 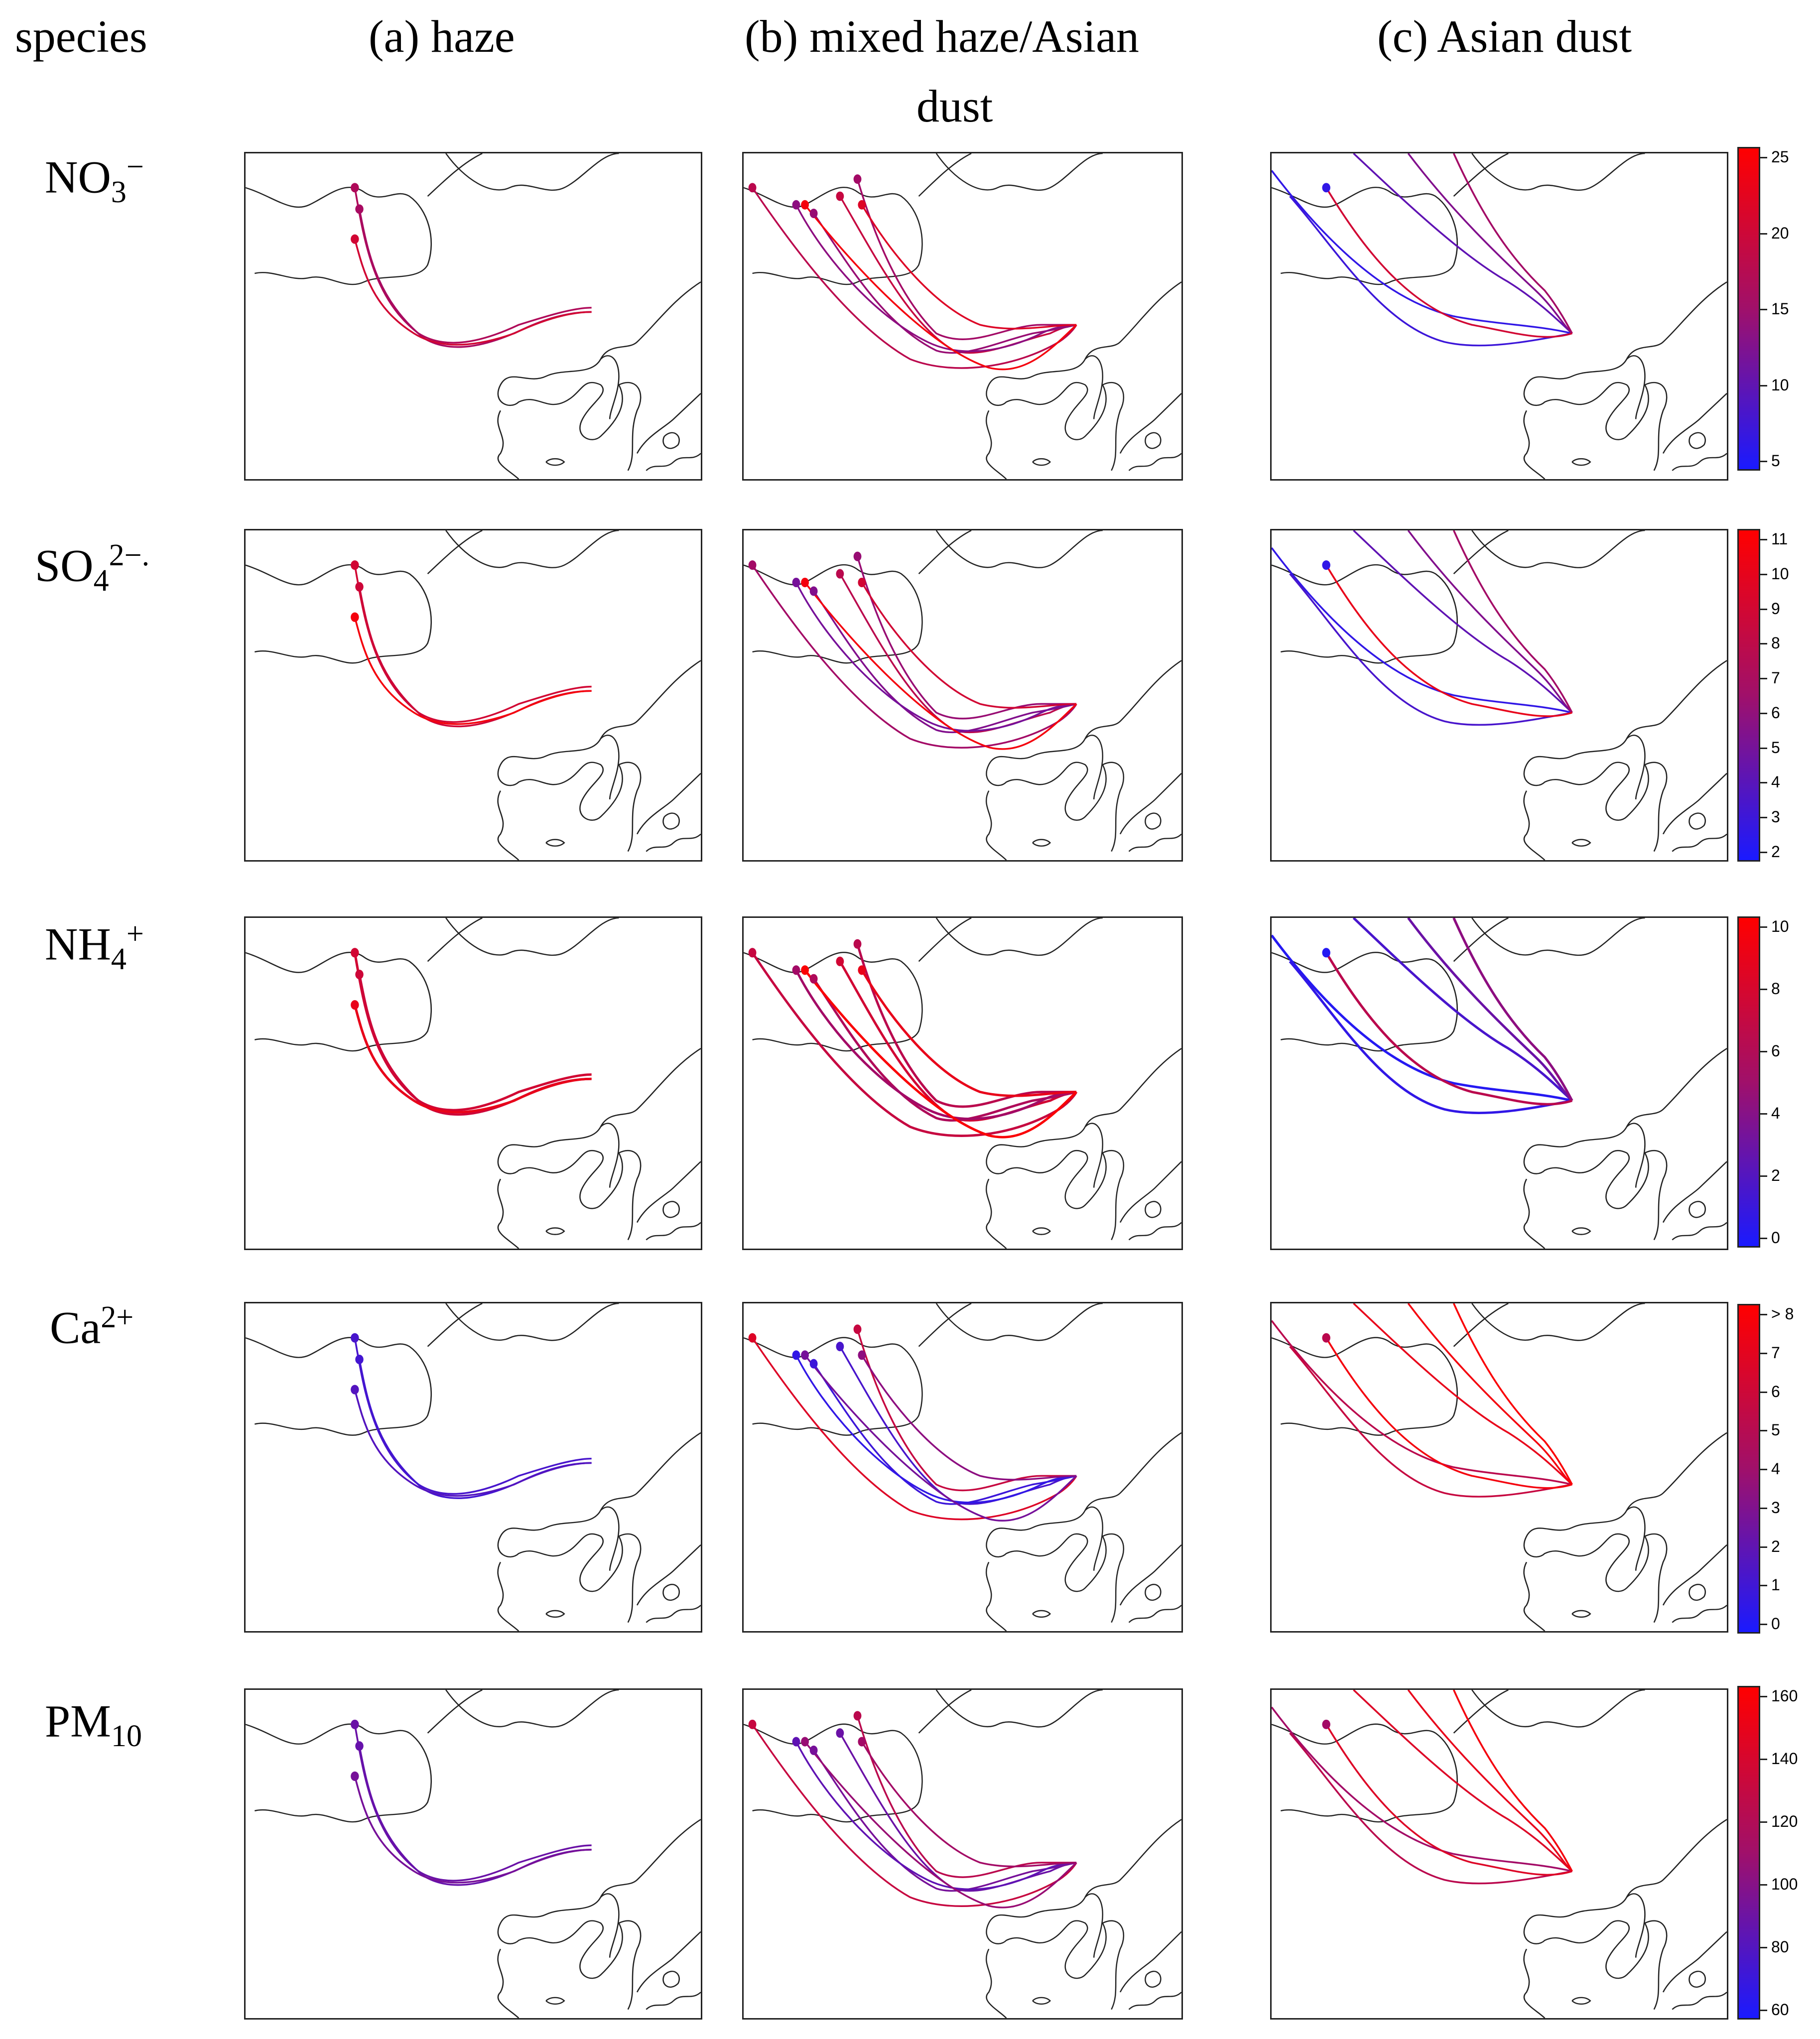 I want to click on row-base: PM, so click(x=78, y=1721).